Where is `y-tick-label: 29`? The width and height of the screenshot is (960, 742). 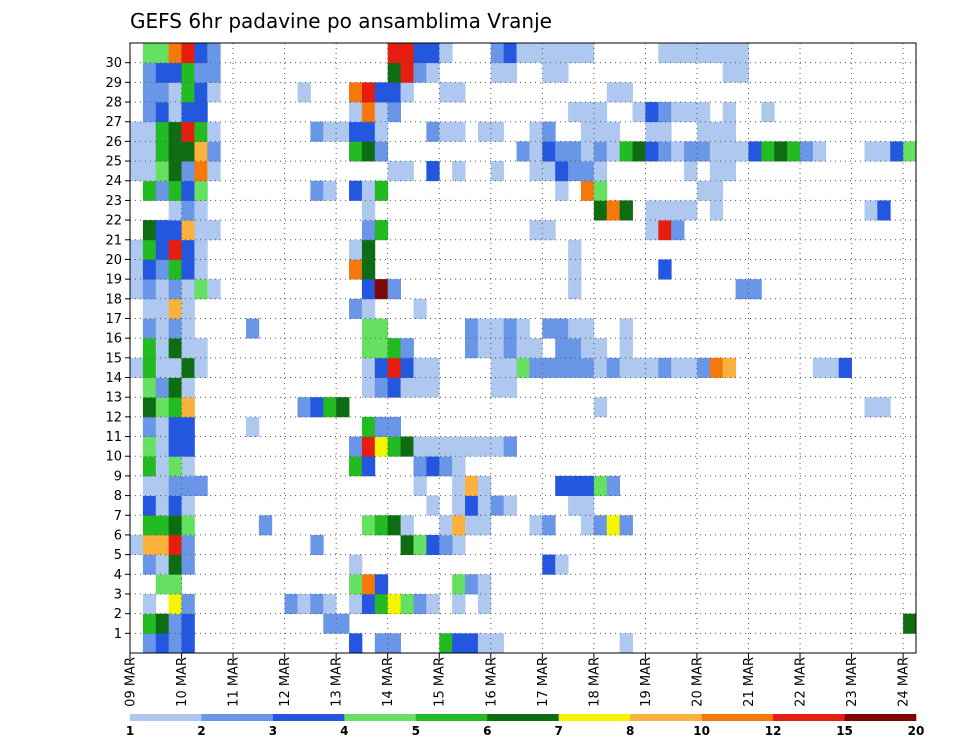 y-tick-label: 29 is located at coordinates (113, 83).